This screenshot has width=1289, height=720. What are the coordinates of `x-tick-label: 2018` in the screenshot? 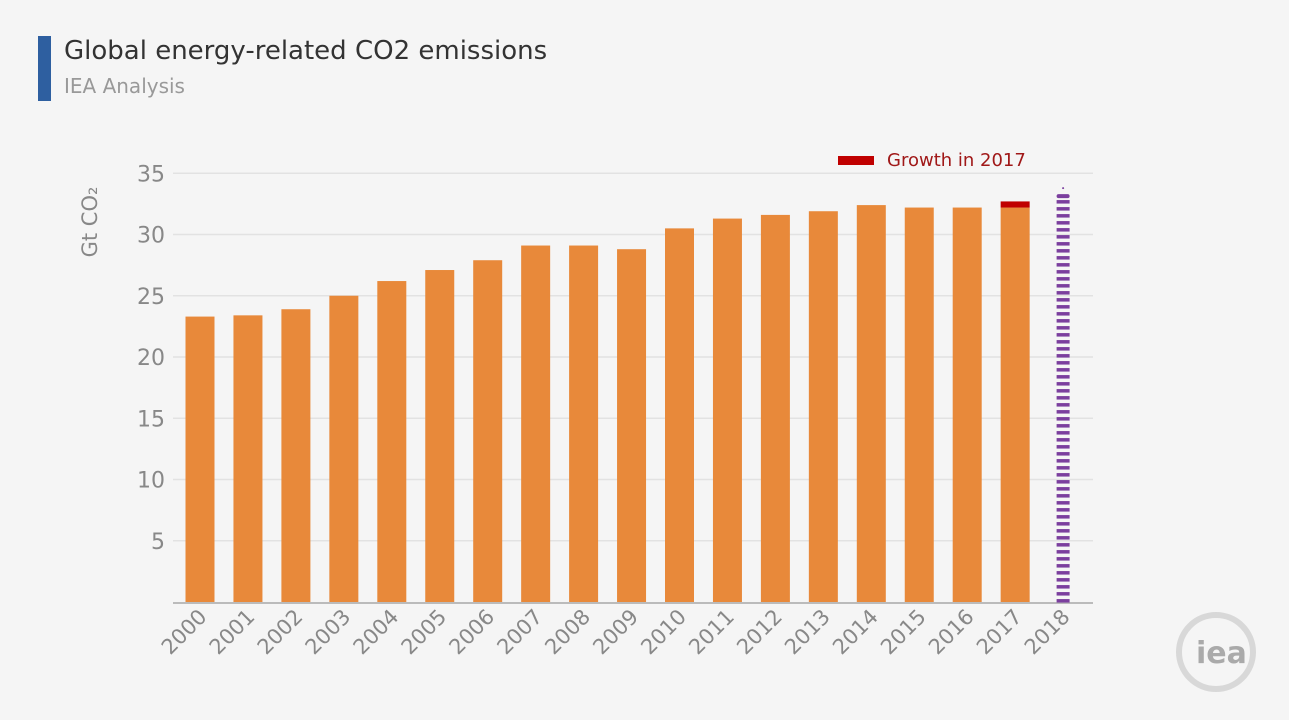 It's located at (1047, 632).